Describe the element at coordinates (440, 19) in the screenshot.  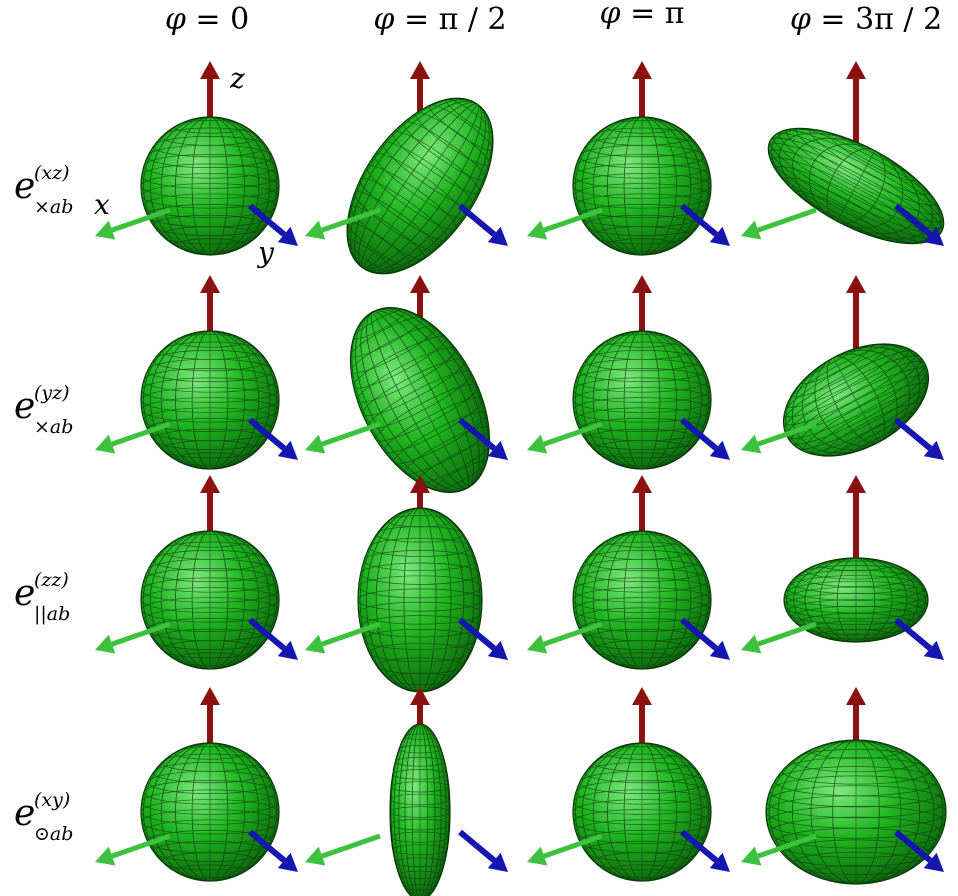
I see `column-header-1: φ = π / 2` at that location.